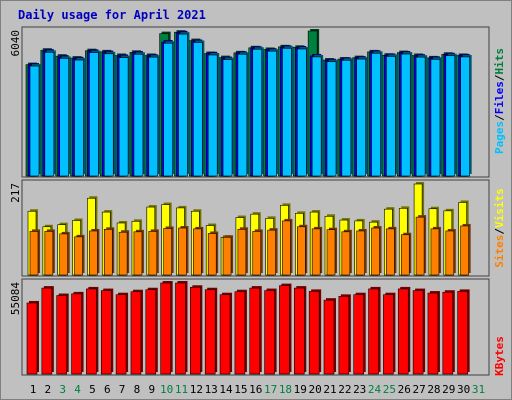  What do you see at coordinates (300, 389) in the screenshot?
I see `x-tick-label-day-19: 19` at bounding box center [300, 389].